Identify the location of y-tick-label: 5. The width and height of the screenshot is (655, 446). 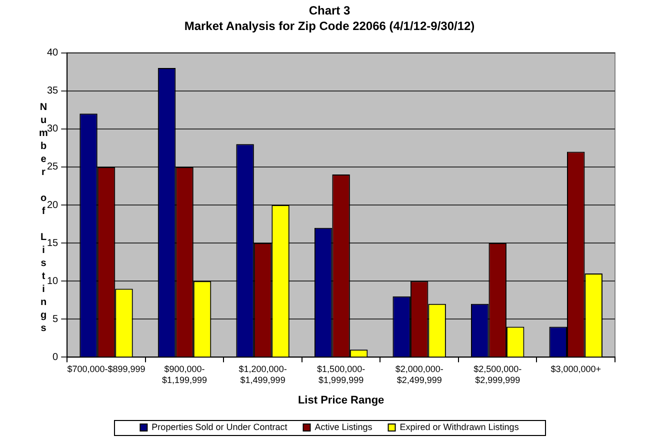
(55, 319).